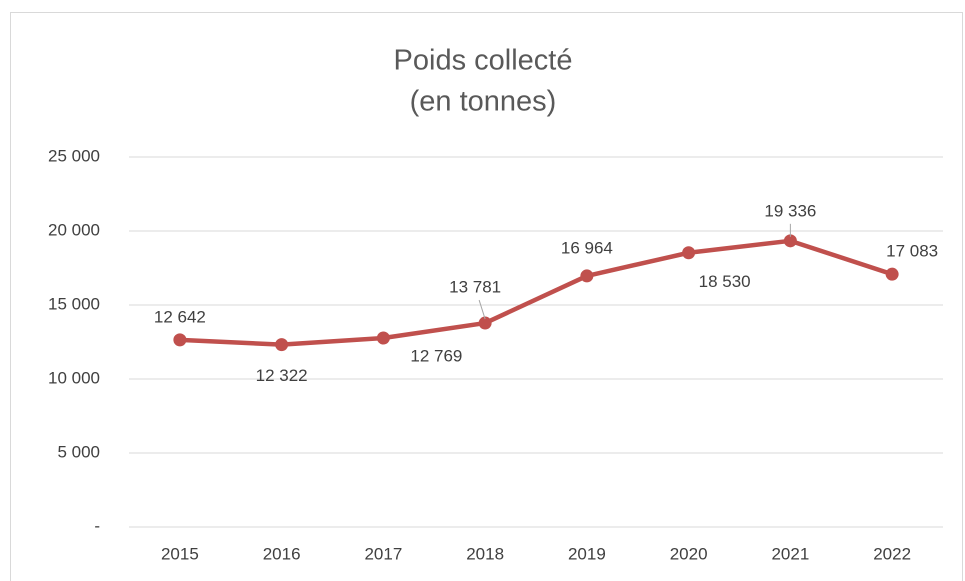  Describe the element at coordinates (282, 553) in the screenshot. I see `x-tick-label: 2016` at that location.